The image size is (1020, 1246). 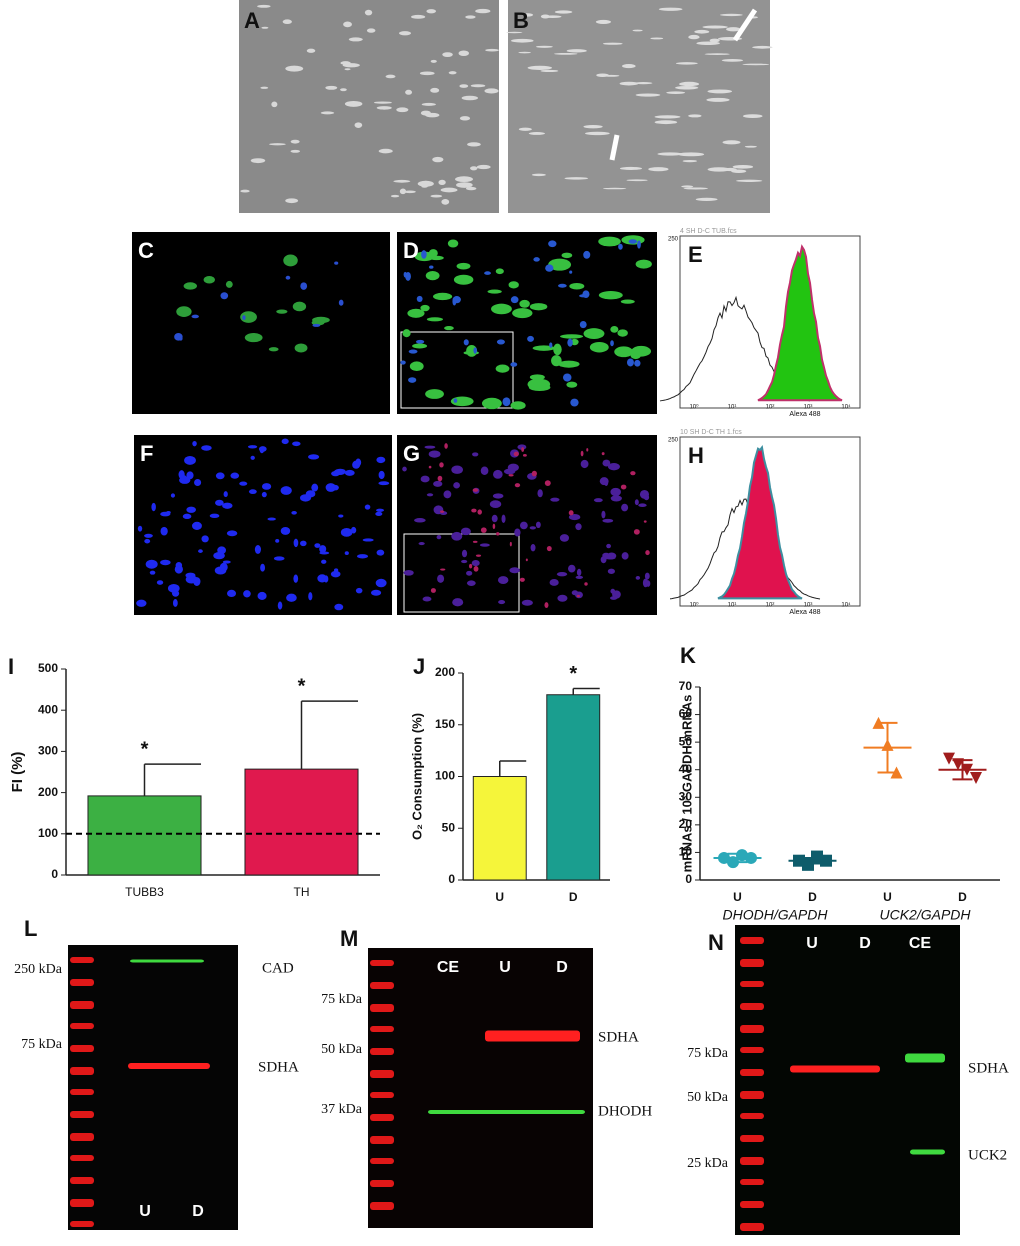 I want to click on y-tick-label: 100, so click(x=445, y=776).